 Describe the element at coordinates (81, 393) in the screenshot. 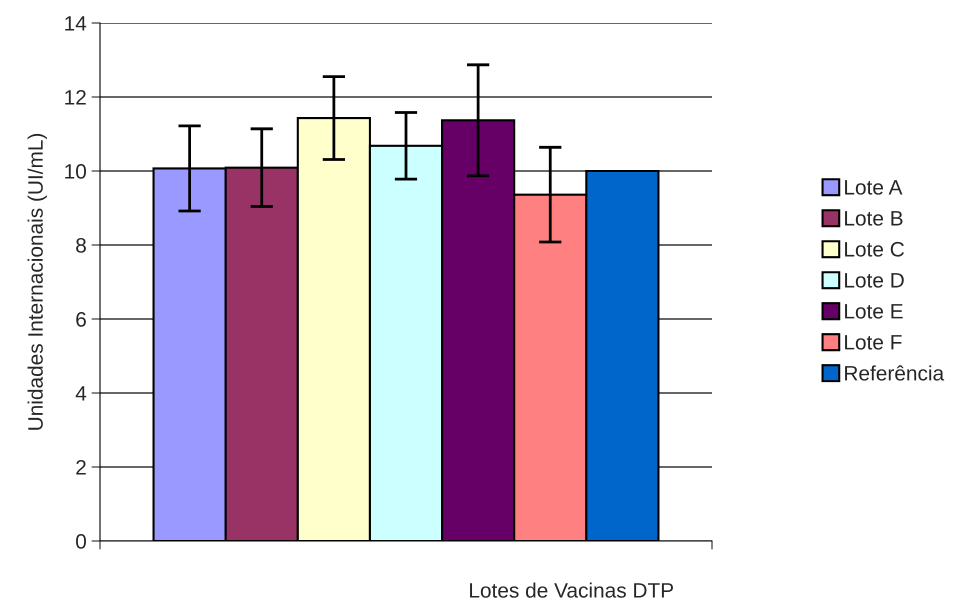

I see `y-tick-label: 4` at that location.